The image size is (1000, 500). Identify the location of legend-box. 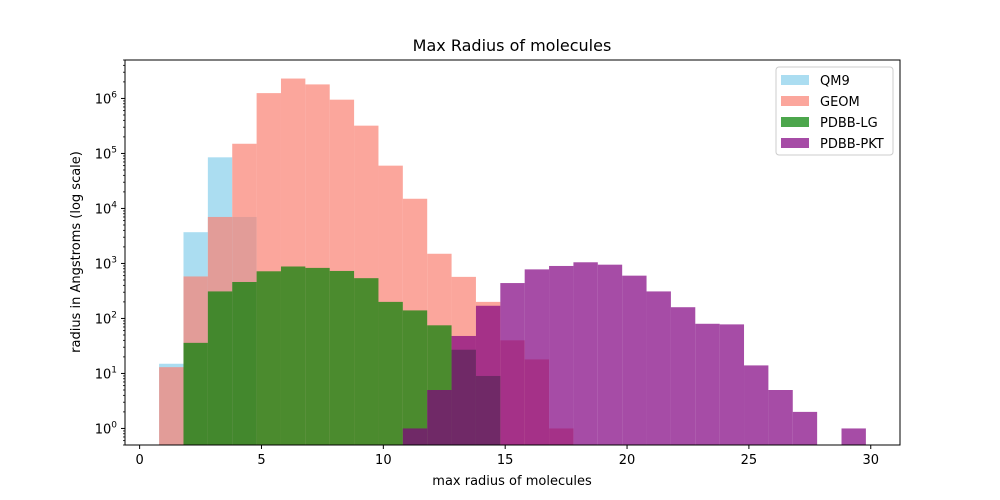
(834, 111).